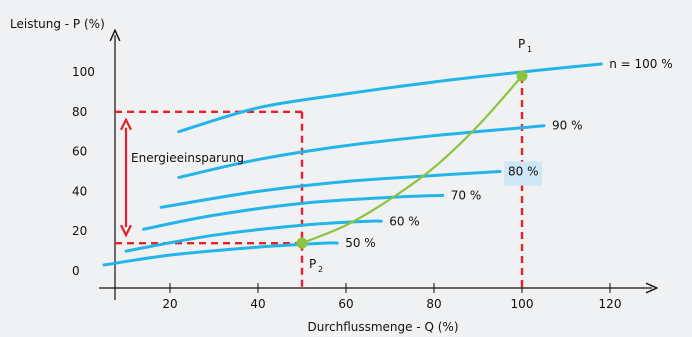 This screenshot has width=692, height=337. I want to click on operating-point-subscript: 1, so click(529, 49).